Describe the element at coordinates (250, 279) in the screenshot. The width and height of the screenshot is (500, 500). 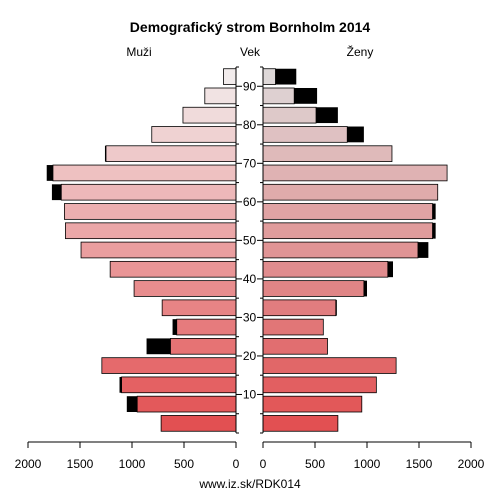
I see `age-label-40: 40` at that location.